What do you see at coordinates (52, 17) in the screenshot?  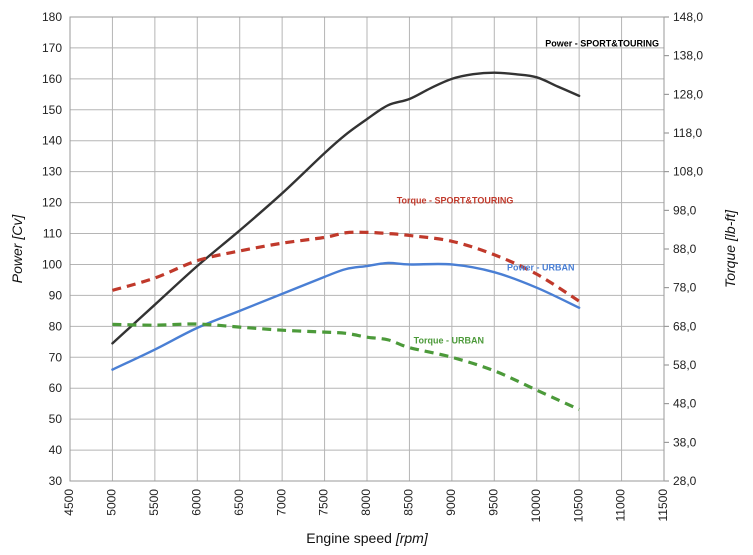 I see `y-tick-label: 180` at bounding box center [52, 17].